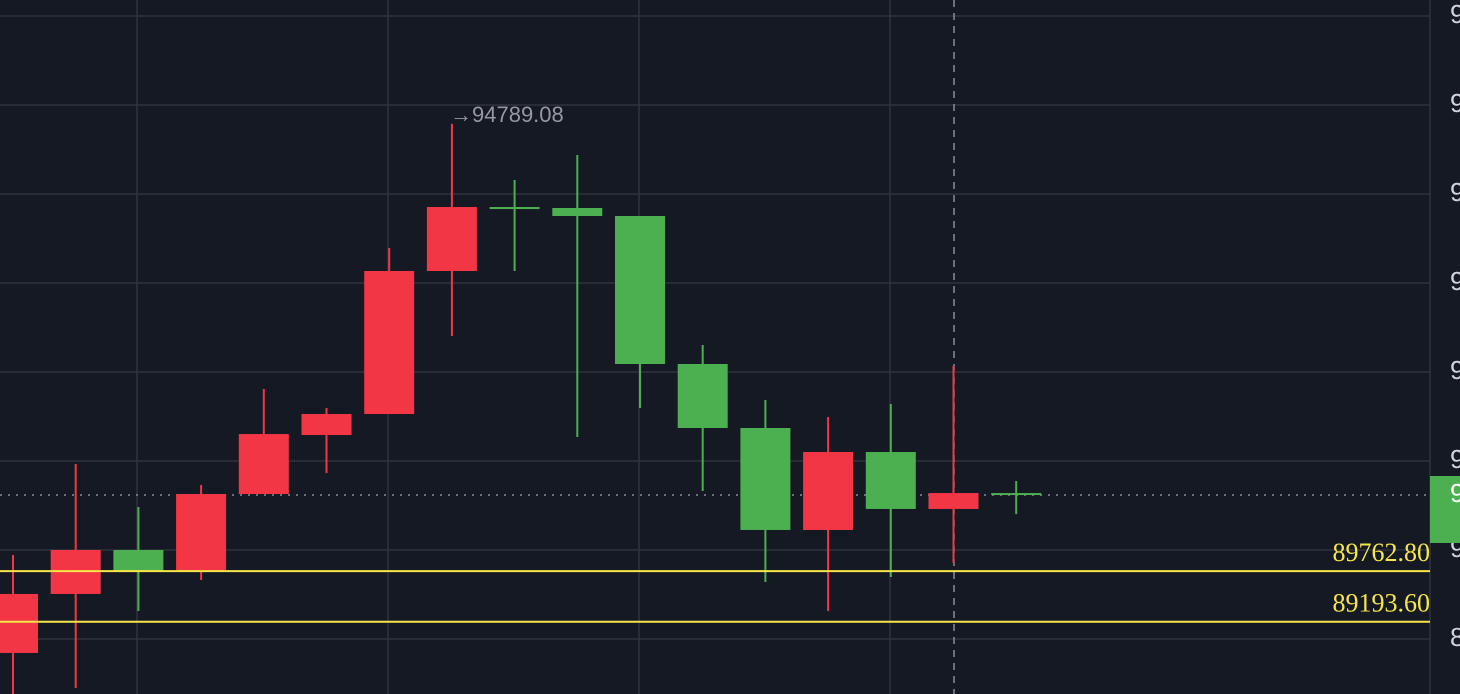  What do you see at coordinates (1382, 552) in the screenshot?
I see `level-label: 89762.80` at bounding box center [1382, 552].